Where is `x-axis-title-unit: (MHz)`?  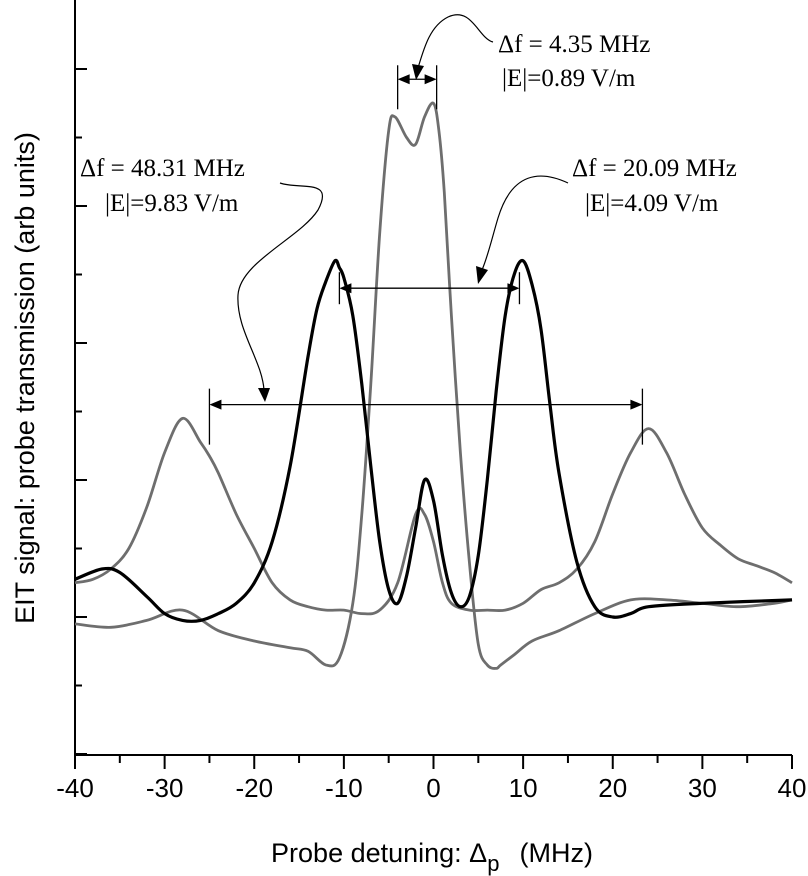
x-axis-title-unit: (MHz) is located at coordinates (555, 853).